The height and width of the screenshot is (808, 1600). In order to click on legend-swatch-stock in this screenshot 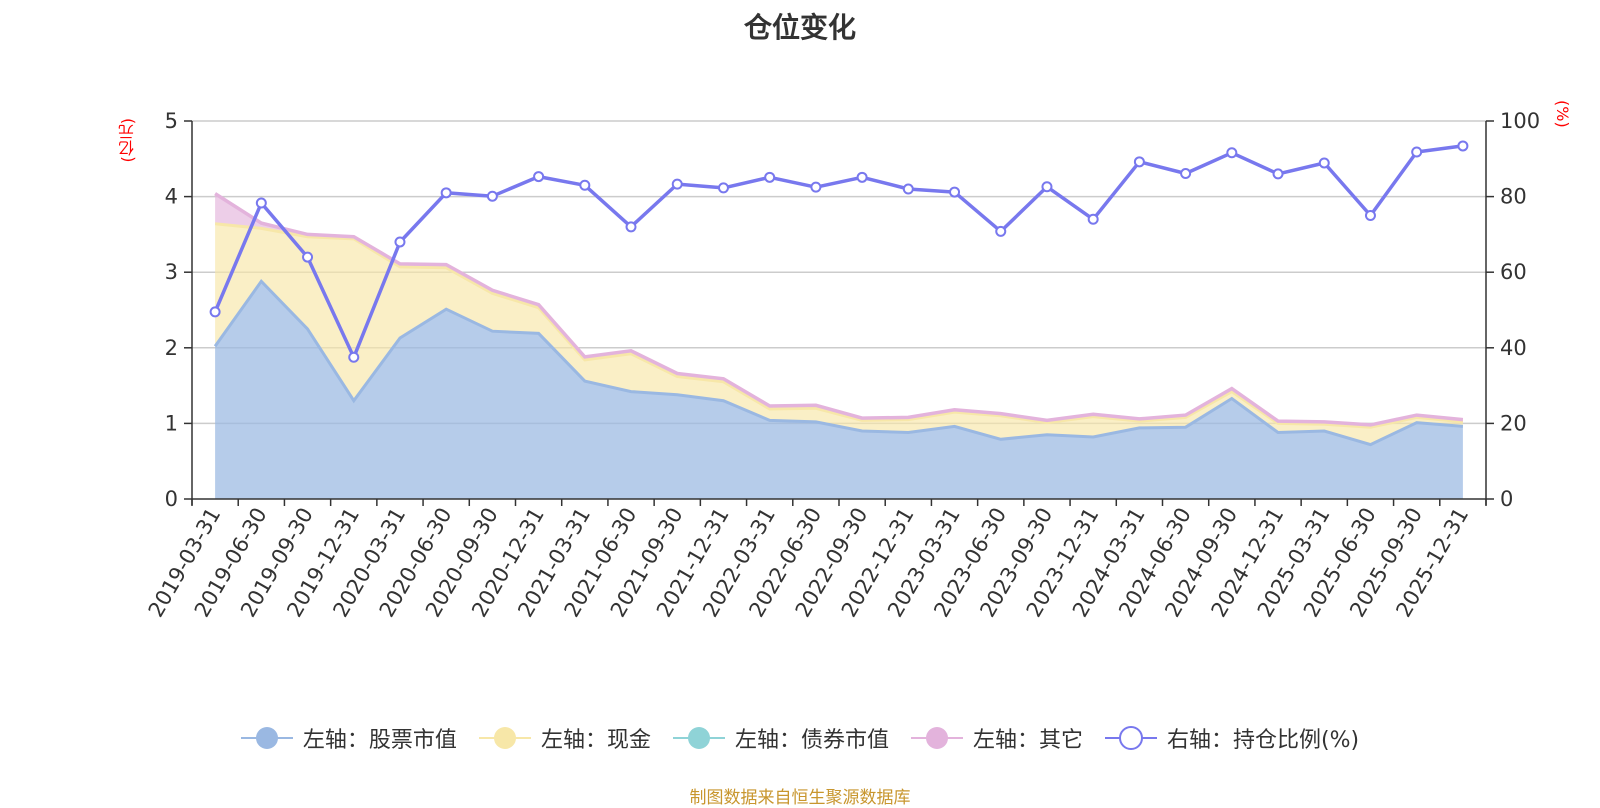, I will do `click(266, 738)`.